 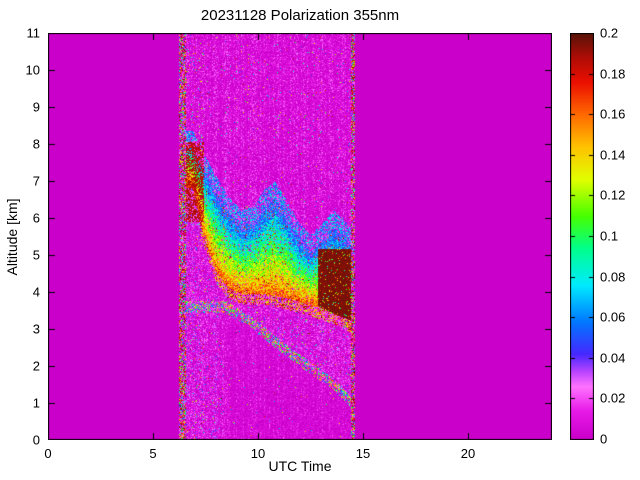 I want to click on chart-title: 20231128 Polarization 355nm, so click(x=300, y=15).